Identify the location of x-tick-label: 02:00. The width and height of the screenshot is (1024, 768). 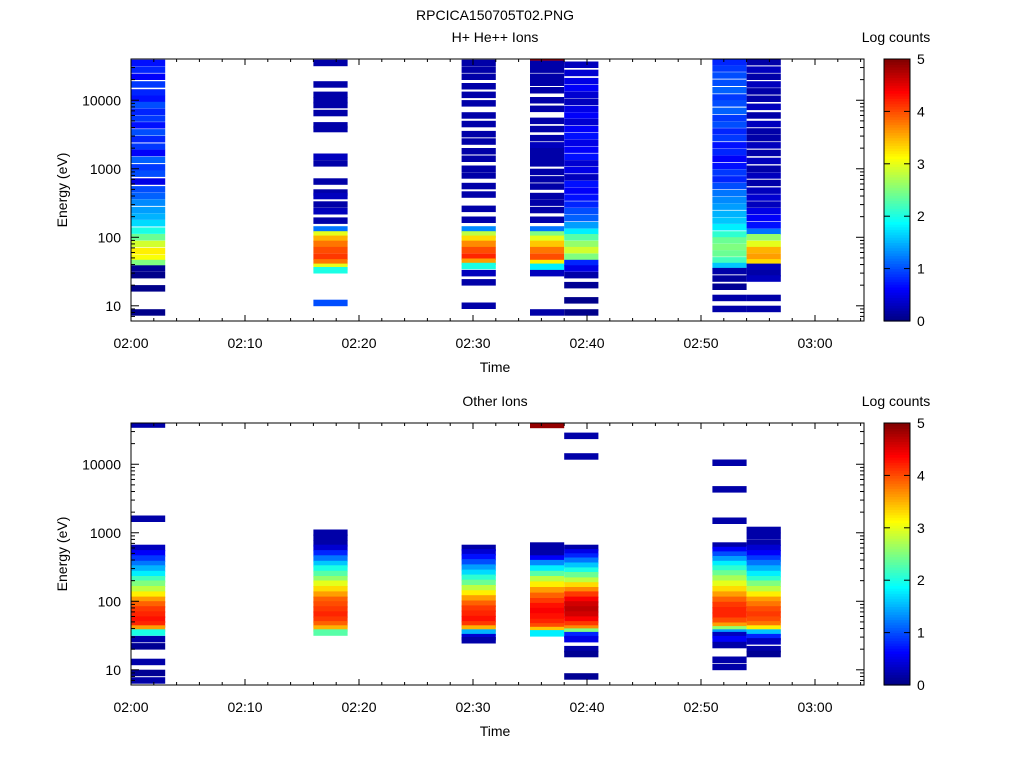
(130, 707).